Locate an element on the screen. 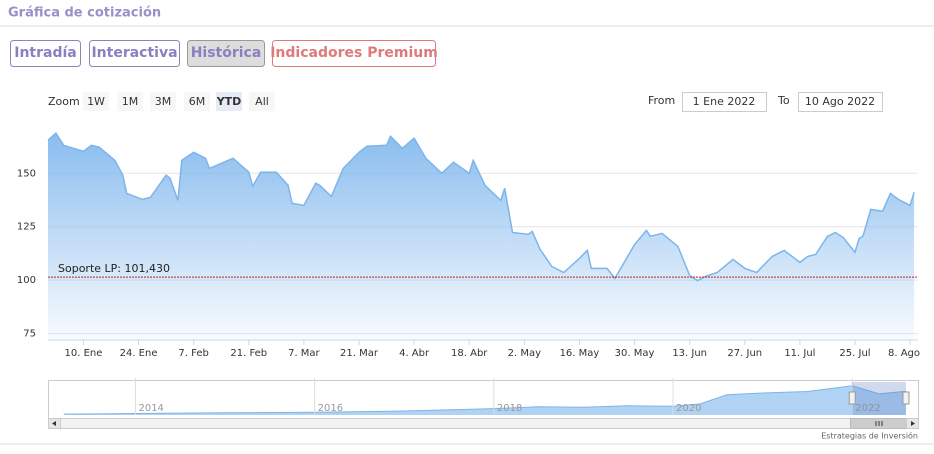  zoom-button-label: 6M is located at coordinates (197, 101).